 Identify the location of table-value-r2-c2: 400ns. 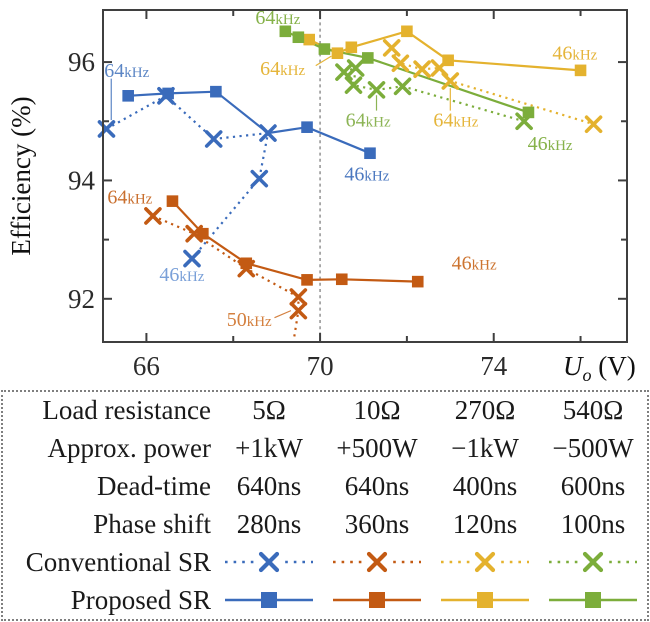
(485, 486).